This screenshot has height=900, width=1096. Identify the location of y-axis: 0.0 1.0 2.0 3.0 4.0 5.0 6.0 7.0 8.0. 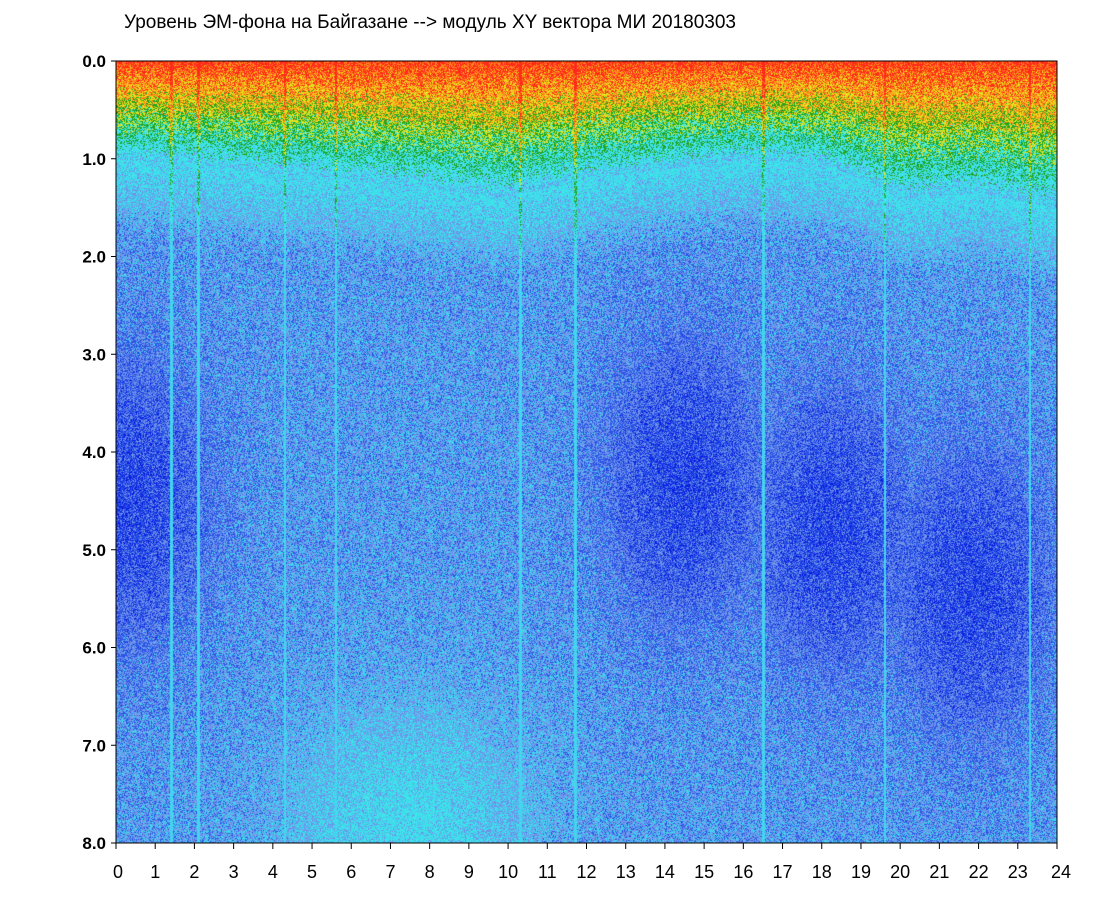
(99, 452).